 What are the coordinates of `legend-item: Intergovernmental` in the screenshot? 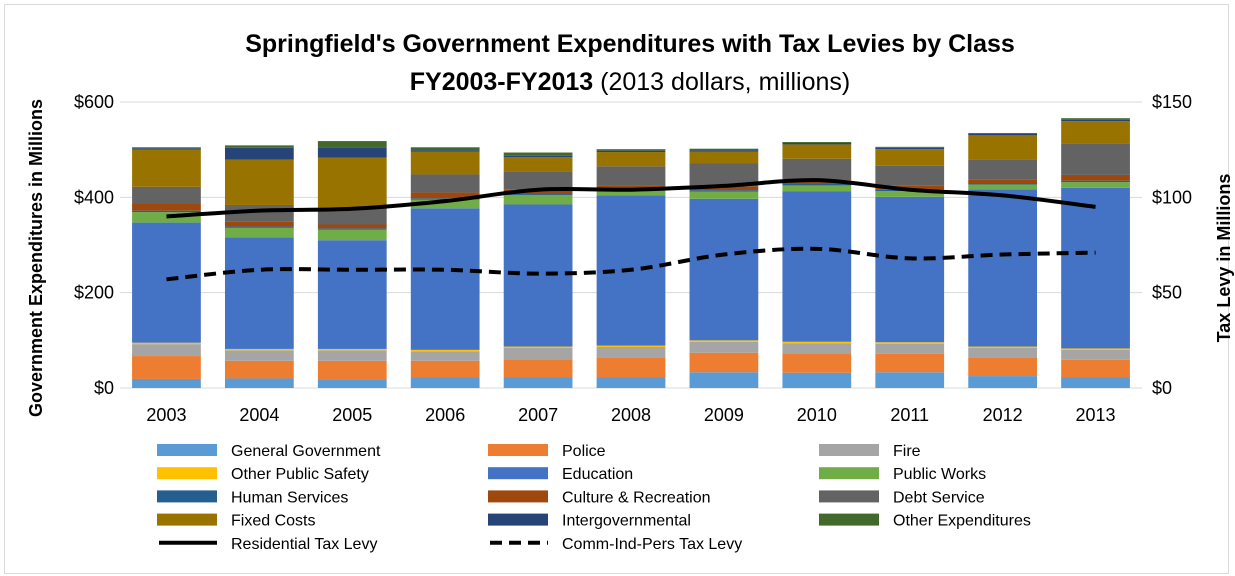 It's located at (589, 521).